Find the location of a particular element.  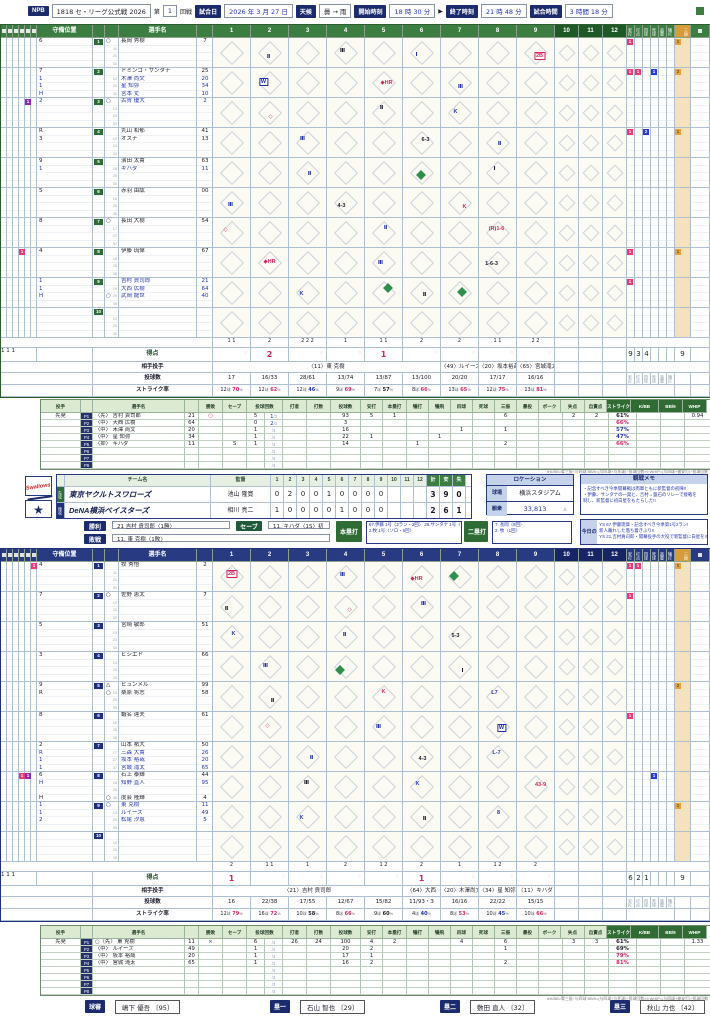

opp-pitcher-name: 〈49〉ルイーズ is located at coordinates (460, 367).